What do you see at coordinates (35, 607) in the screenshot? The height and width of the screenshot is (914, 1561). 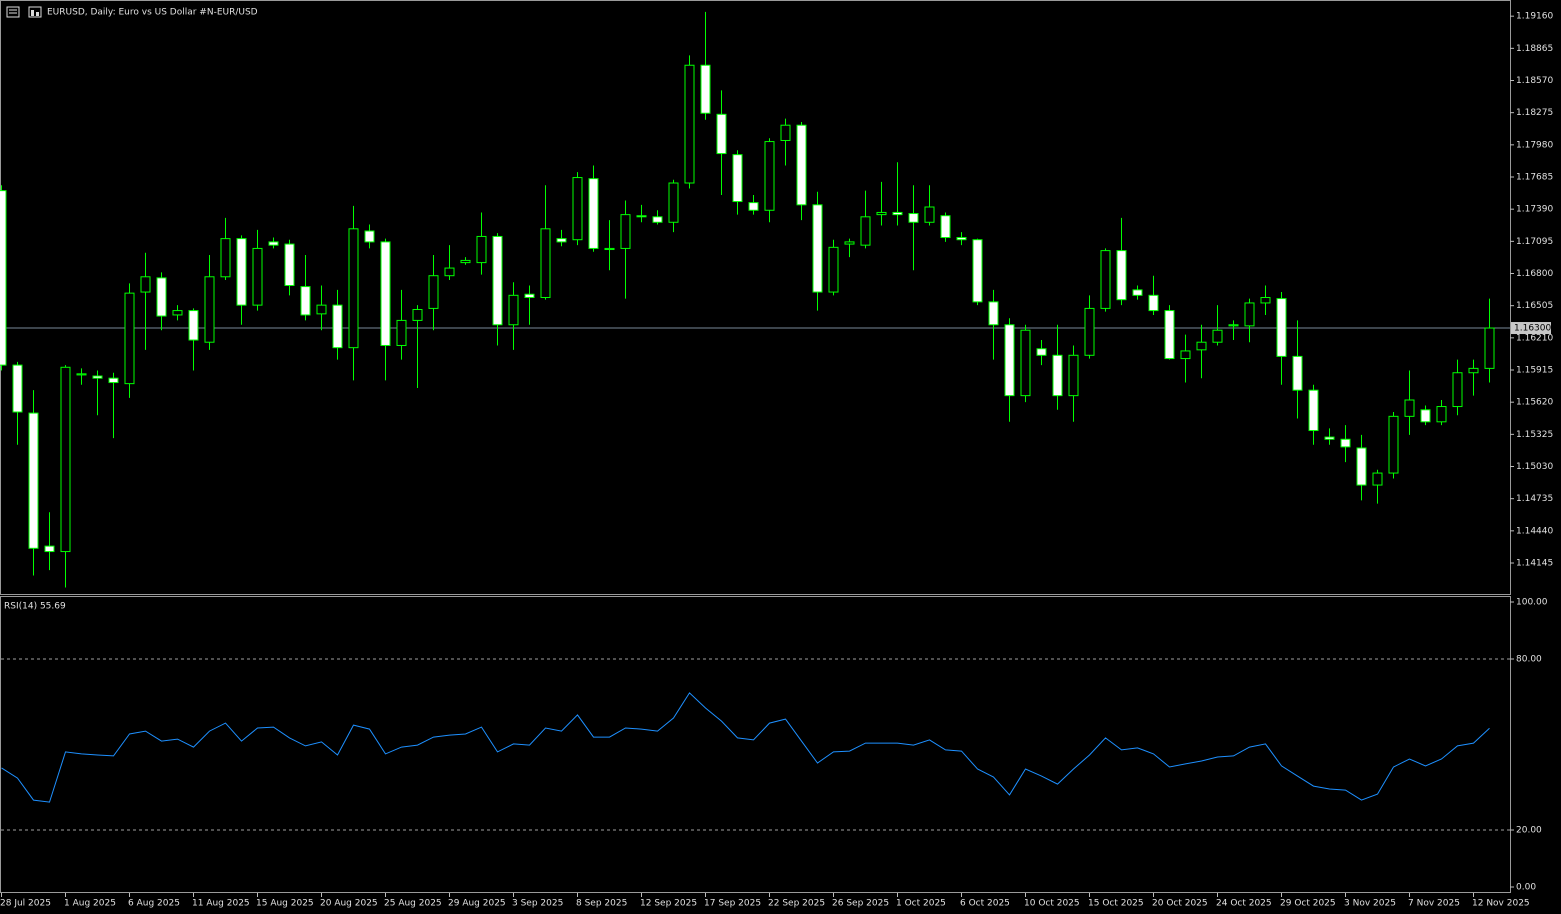 I see `indicator-title: RSI(14) 55.69` at bounding box center [35, 607].